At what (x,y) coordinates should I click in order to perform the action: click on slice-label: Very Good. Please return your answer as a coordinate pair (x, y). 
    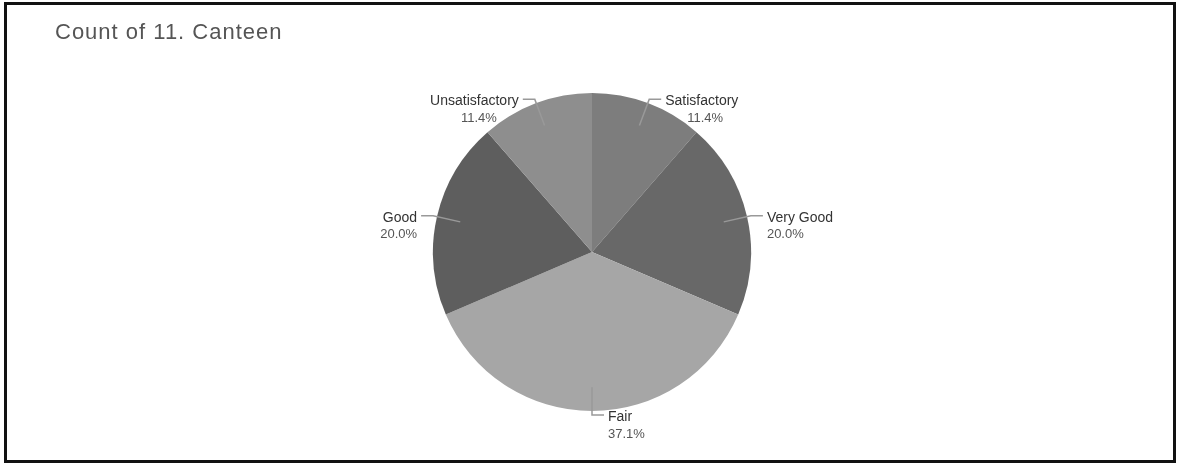
    Looking at the image, I should click on (800, 216).